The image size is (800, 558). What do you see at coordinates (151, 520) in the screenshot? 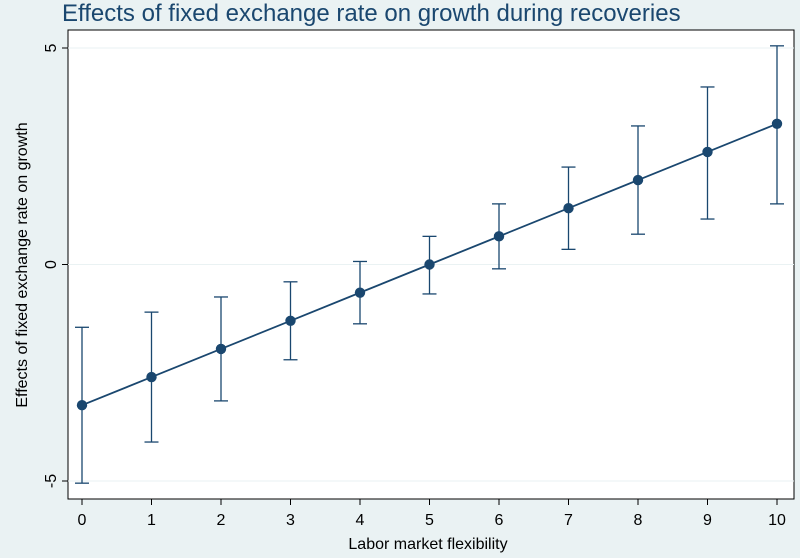
I see `x-tick-label: 1` at bounding box center [151, 520].